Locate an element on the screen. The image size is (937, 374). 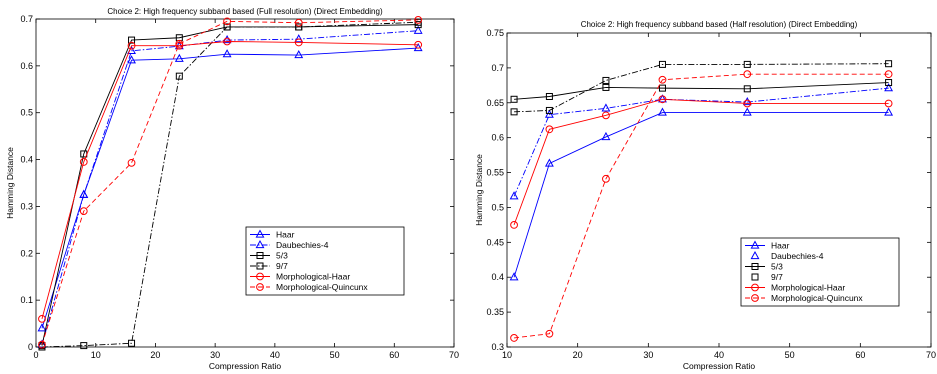
x-tick-label: 20 is located at coordinates (578, 355).